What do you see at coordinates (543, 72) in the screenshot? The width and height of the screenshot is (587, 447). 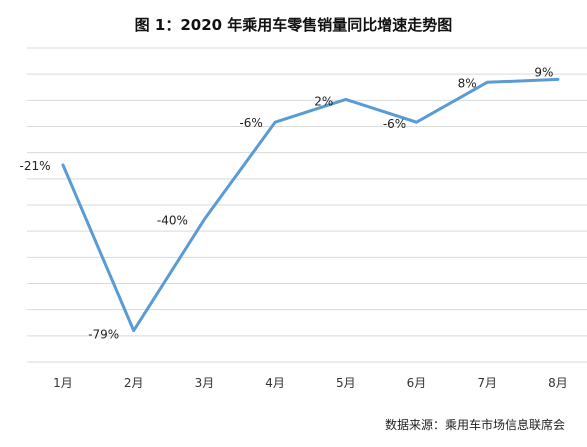 I see `data-label: 9%` at bounding box center [543, 72].